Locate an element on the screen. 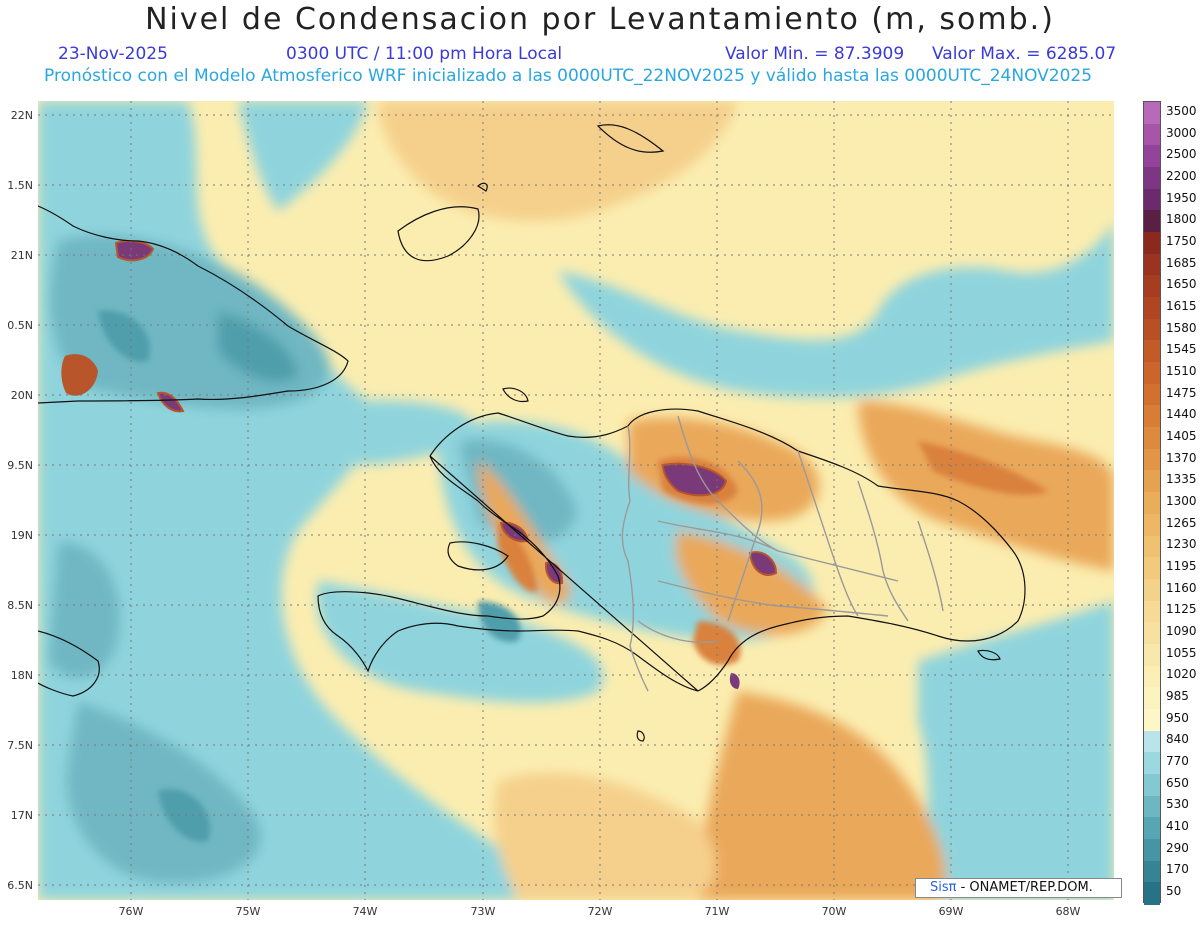  colorbar-label: 1615 is located at coordinates (1181, 305).